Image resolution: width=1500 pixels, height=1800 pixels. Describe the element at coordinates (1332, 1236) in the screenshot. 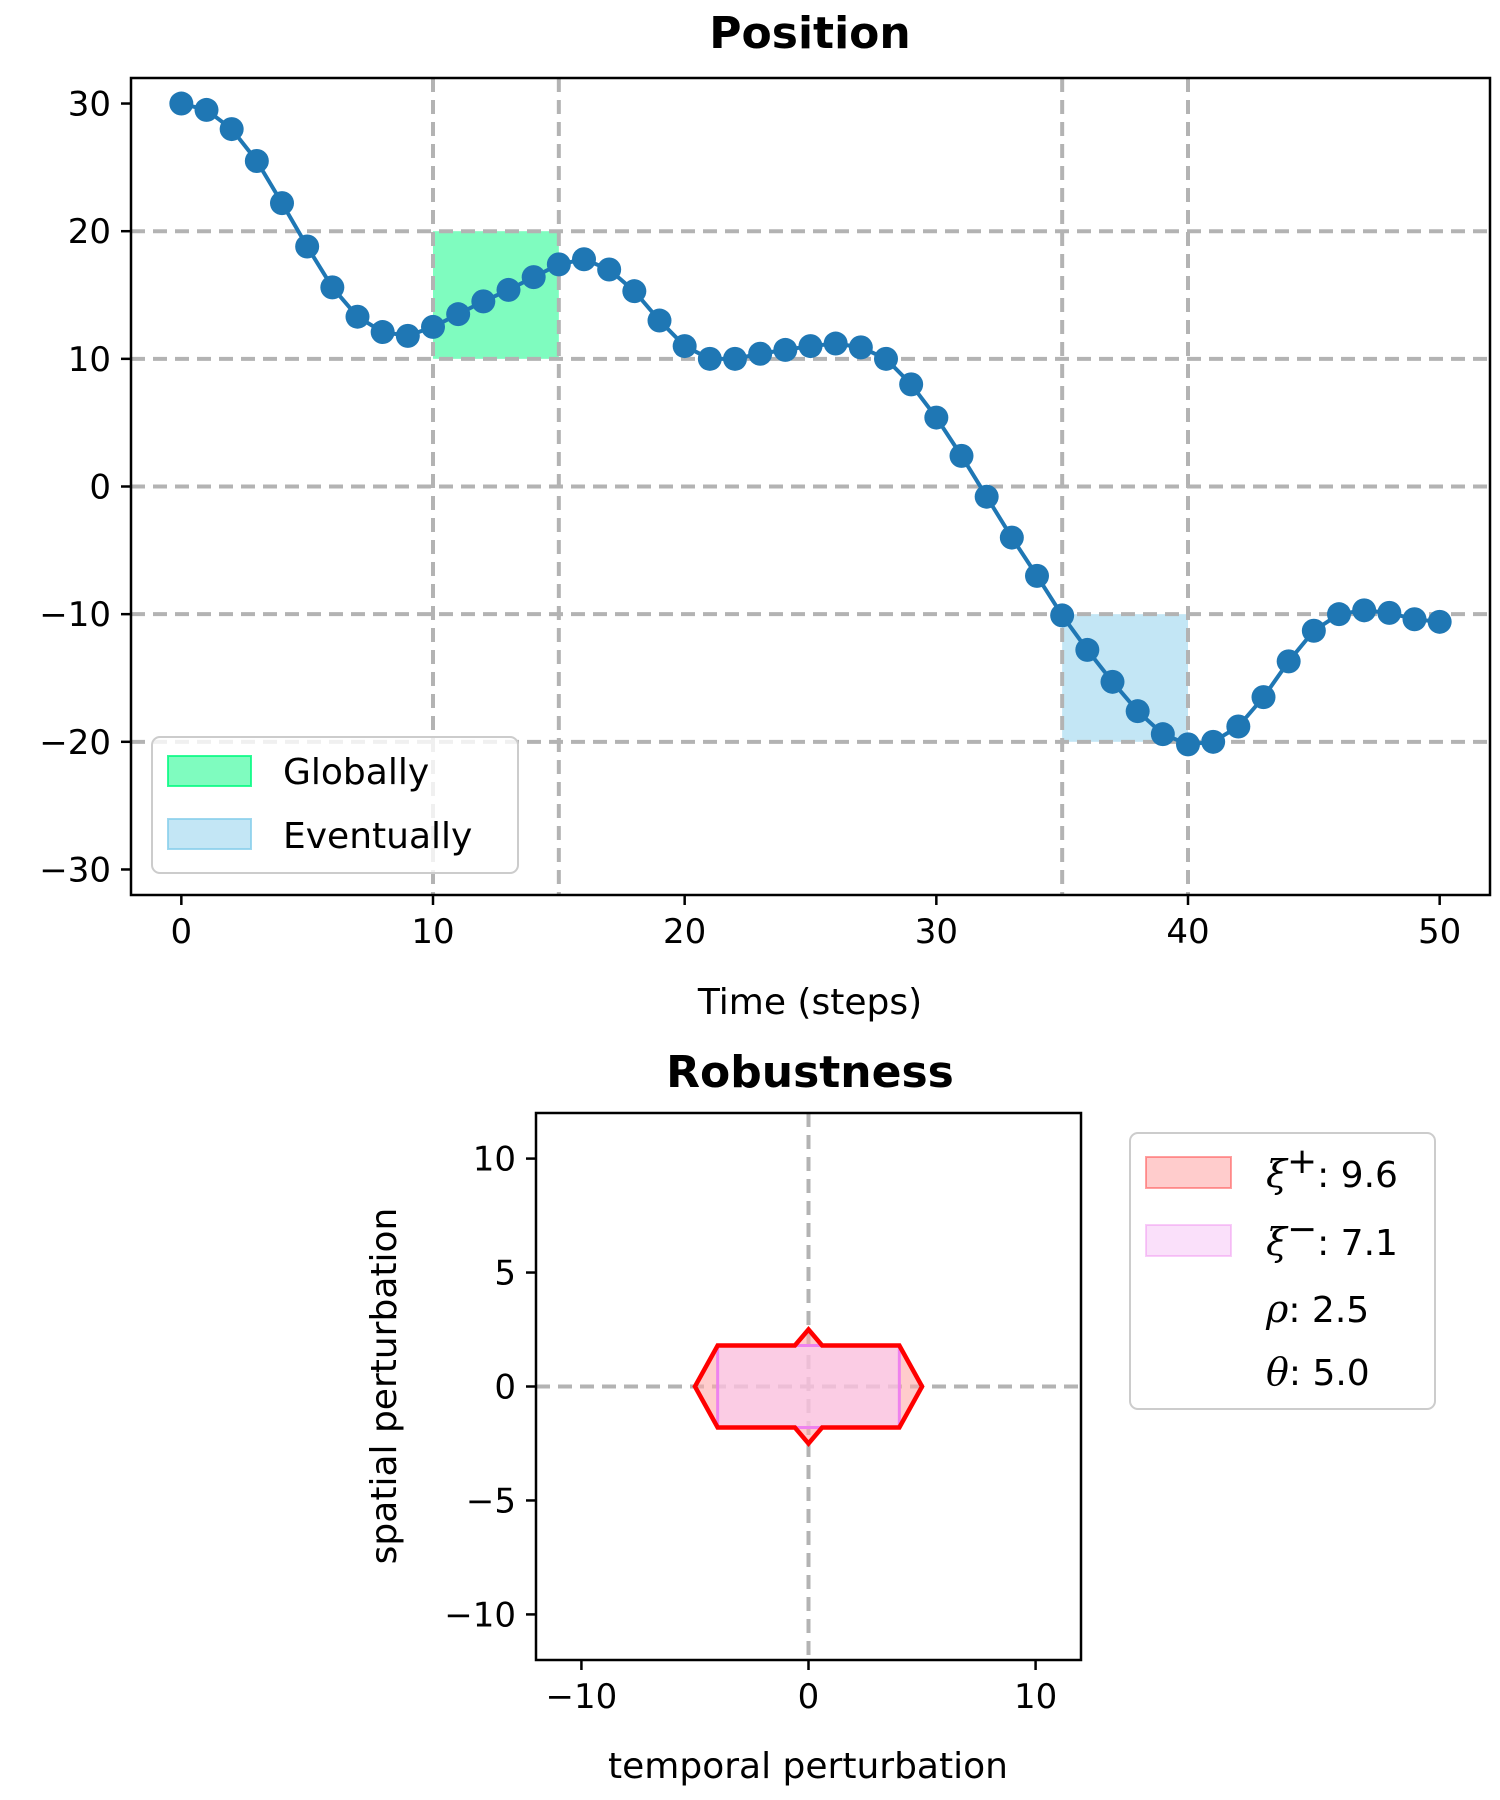

I see `legend-label: ξ−: 7.1` at that location.